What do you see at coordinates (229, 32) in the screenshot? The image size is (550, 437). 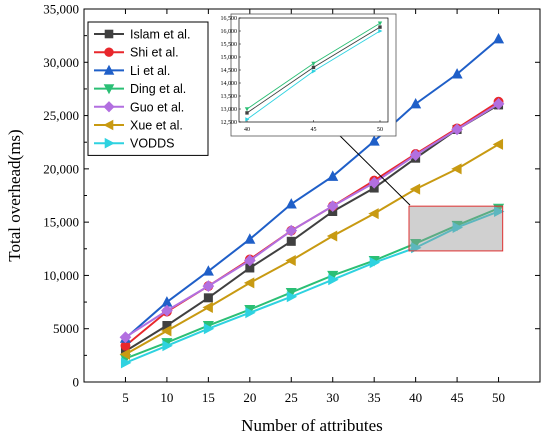 I see `inset-y-tick-label: 16,000` at bounding box center [229, 32].